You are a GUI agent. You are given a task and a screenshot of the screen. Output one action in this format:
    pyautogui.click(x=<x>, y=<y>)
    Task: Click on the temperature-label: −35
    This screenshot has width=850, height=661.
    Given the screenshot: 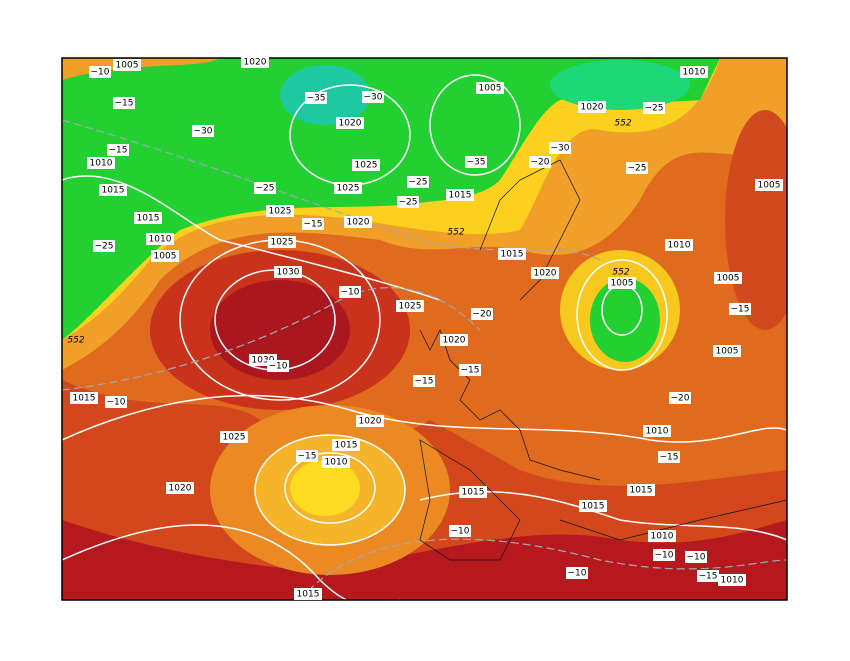 What is the action you would take?
    pyautogui.click(x=316, y=99)
    